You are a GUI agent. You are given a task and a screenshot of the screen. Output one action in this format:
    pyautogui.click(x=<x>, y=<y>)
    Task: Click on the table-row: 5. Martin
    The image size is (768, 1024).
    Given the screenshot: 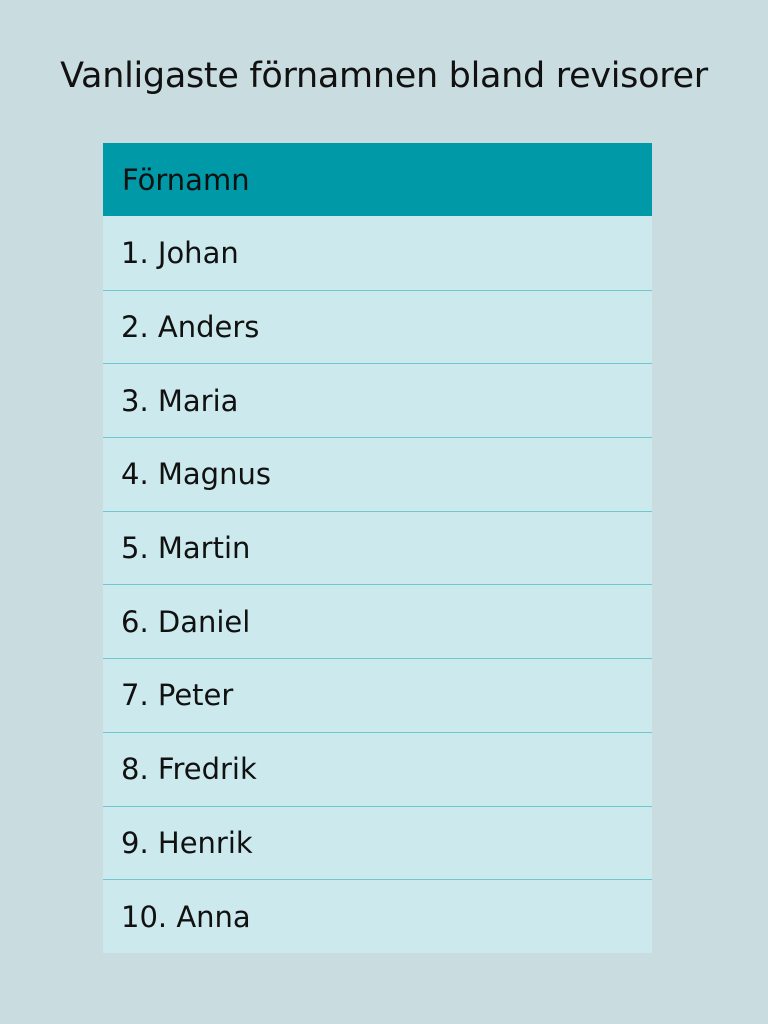 What is the action you would take?
    pyautogui.click(x=377, y=547)
    